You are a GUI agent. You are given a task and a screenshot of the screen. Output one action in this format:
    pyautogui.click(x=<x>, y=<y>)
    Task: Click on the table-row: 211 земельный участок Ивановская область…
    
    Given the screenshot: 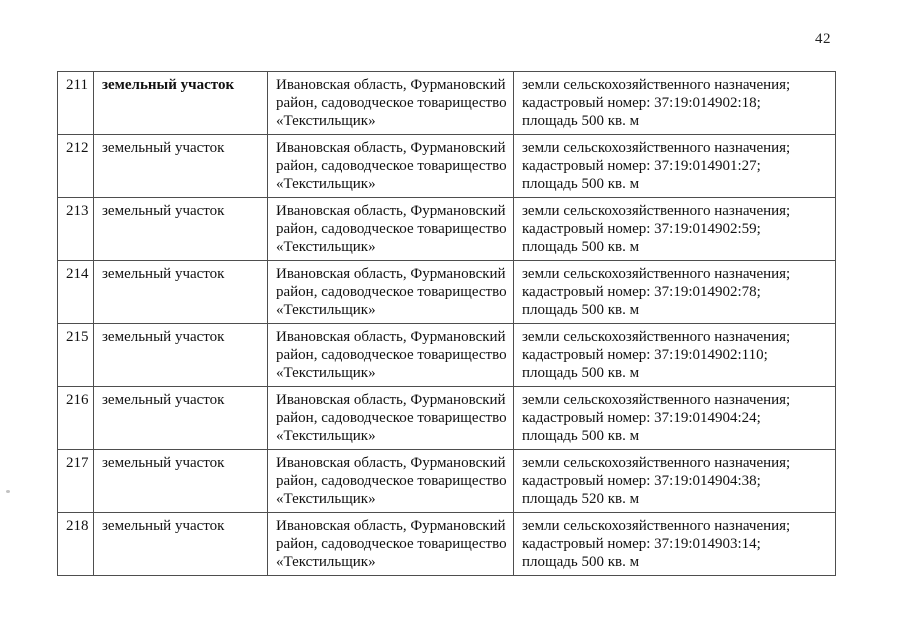 What is the action you would take?
    pyautogui.click(x=446, y=103)
    